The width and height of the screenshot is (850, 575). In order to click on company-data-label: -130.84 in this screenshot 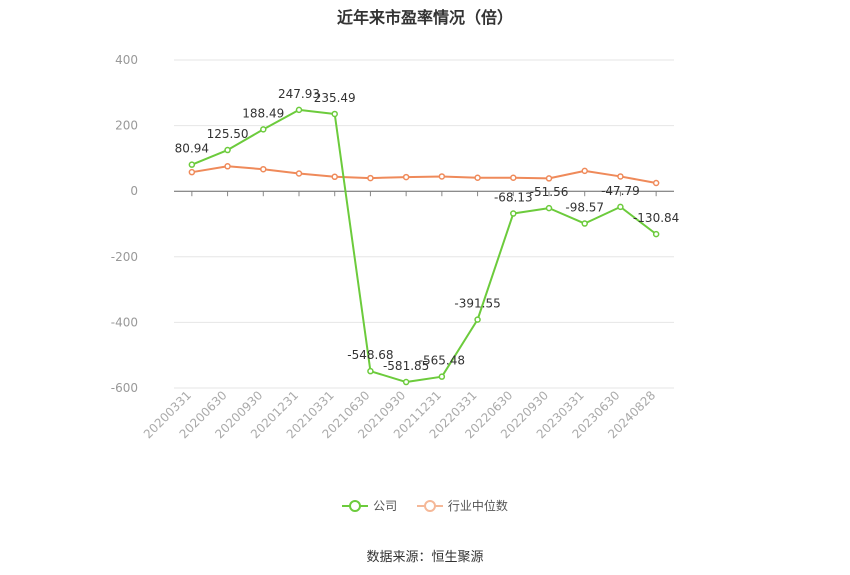, I will do `click(656, 218)`.